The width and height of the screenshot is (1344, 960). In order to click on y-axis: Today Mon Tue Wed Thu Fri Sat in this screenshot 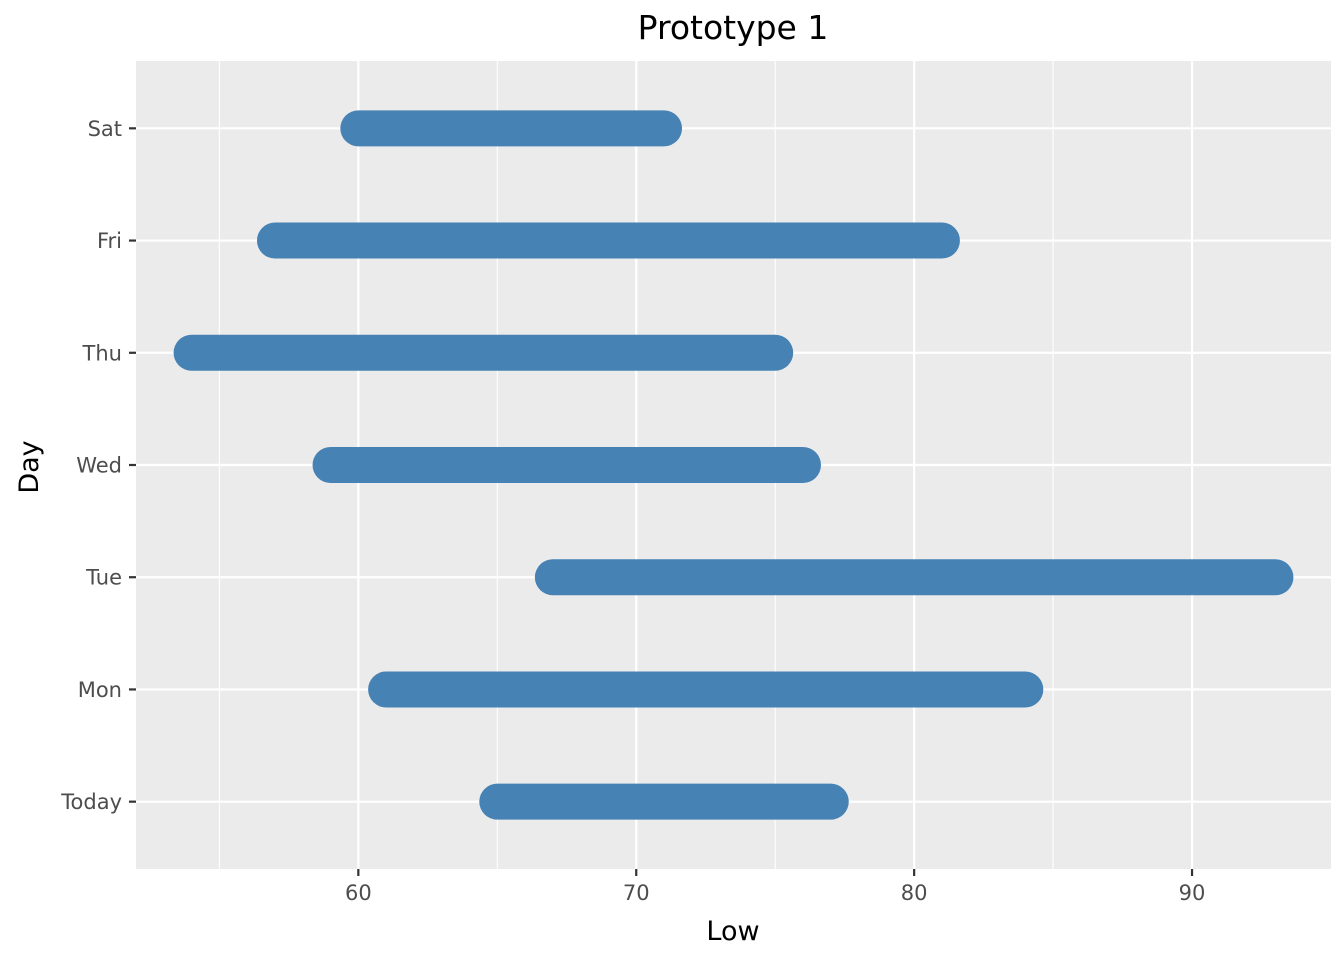, I will do `click(98, 465)`.